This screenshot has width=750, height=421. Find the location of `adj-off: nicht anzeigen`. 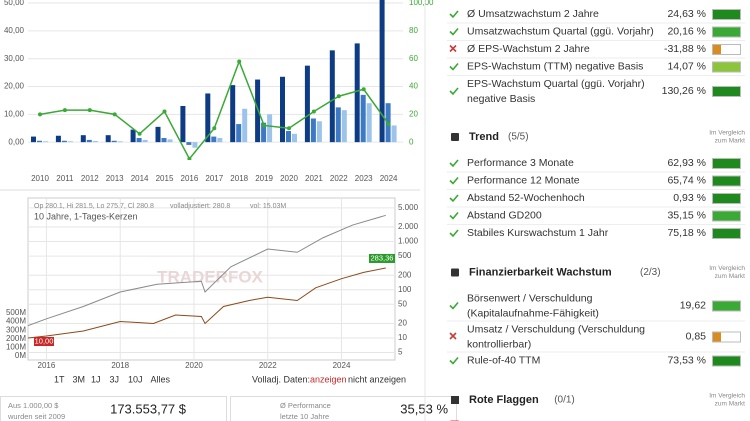

adj-off: nicht anzeigen is located at coordinates (377, 379).